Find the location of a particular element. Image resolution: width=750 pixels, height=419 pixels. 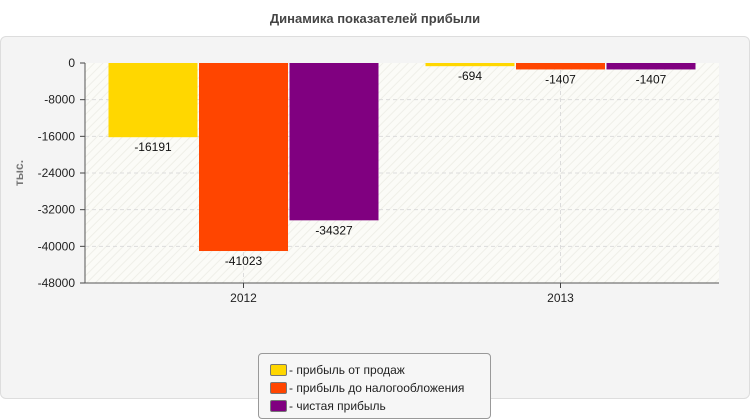

x-tick-label: 2013 is located at coordinates (560, 298).